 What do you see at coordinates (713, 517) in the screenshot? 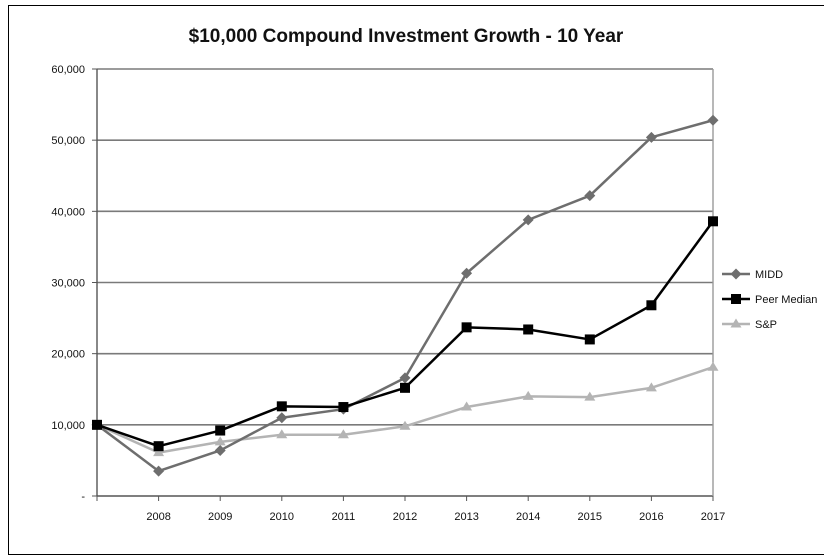
I see `x-tick-label: 2017` at bounding box center [713, 517].